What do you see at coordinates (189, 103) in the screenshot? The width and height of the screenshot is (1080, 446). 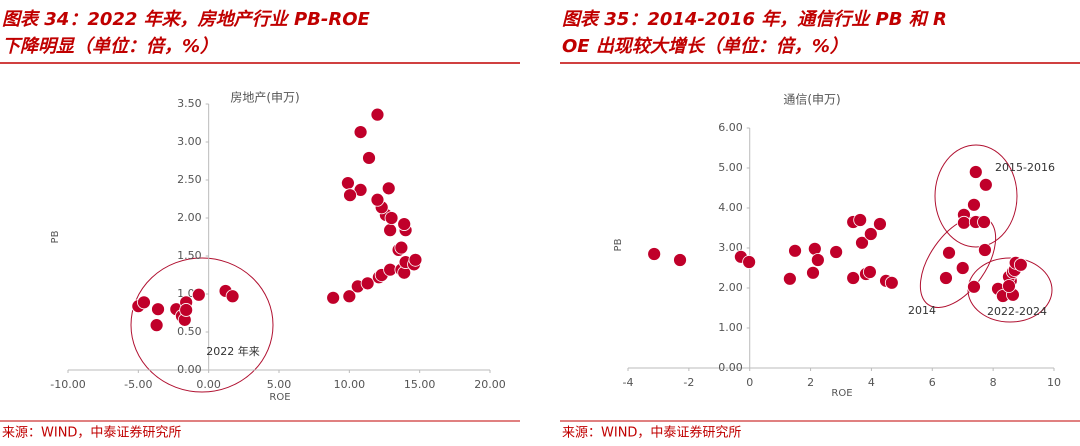 I see `y-tick-label: 3.50` at bounding box center [189, 103].